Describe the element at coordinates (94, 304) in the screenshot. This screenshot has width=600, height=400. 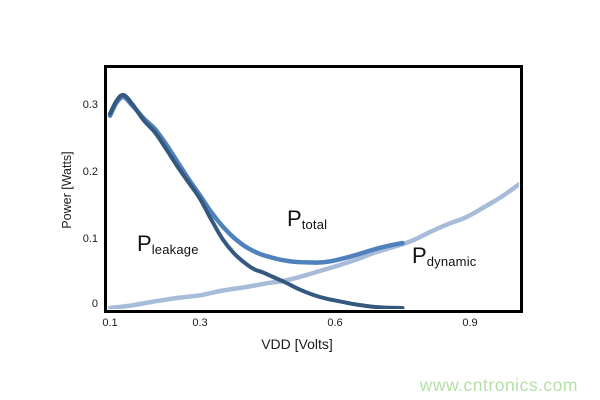
I see `y-tick-0: 0` at that location.